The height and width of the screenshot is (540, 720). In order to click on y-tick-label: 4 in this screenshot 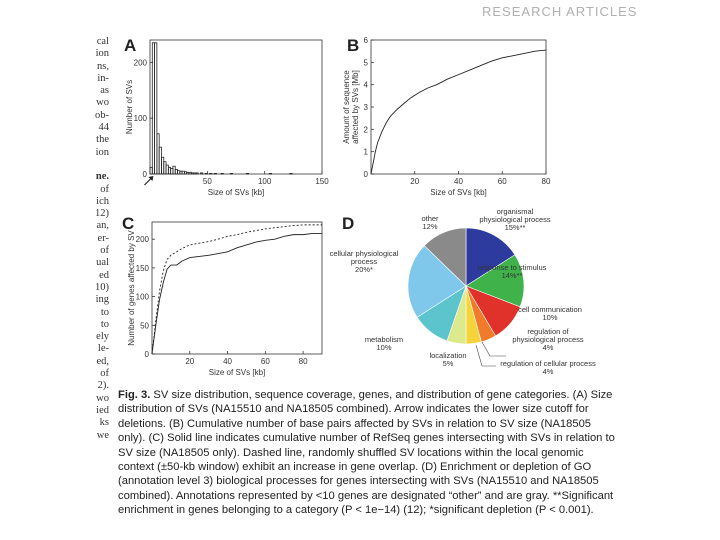, I will do `click(366, 85)`.